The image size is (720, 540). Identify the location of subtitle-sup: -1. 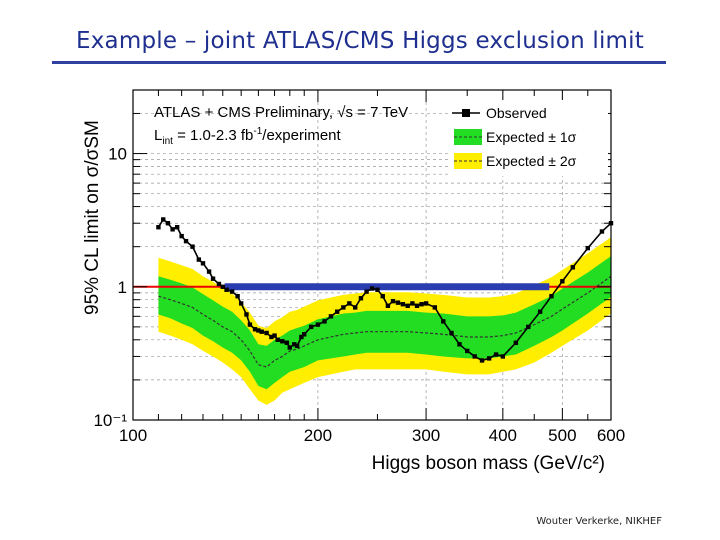
(257, 131).